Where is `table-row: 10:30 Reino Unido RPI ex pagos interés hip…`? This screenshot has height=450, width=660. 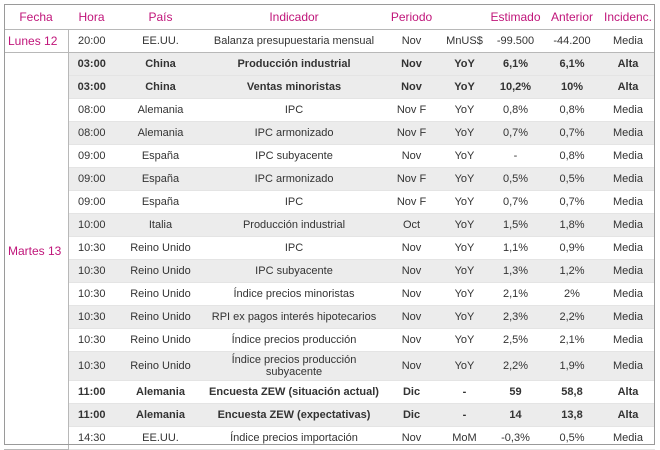
table-row: 10:30 Reino Unido RPI ex pagos interés hip… is located at coordinates (329, 317).